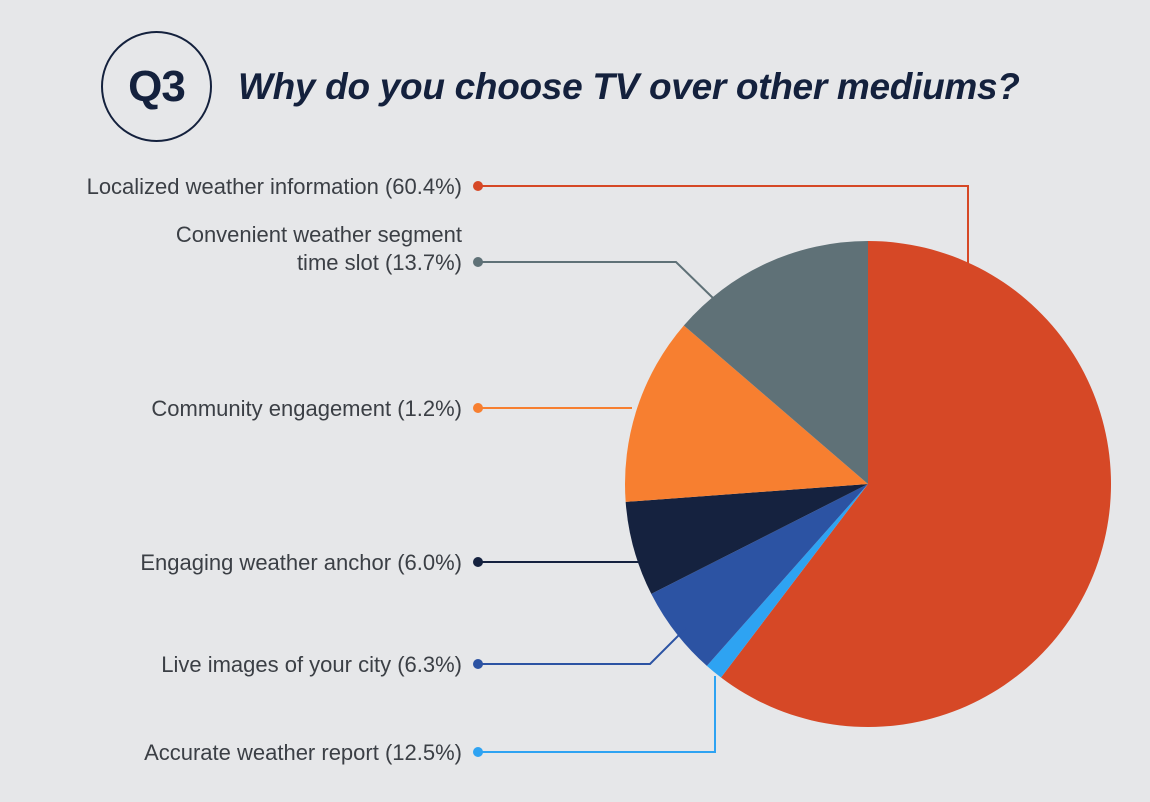 This screenshot has height=802, width=1150. What do you see at coordinates (478, 408) in the screenshot?
I see `legend-dot-accurate-weather-report` at bounding box center [478, 408].